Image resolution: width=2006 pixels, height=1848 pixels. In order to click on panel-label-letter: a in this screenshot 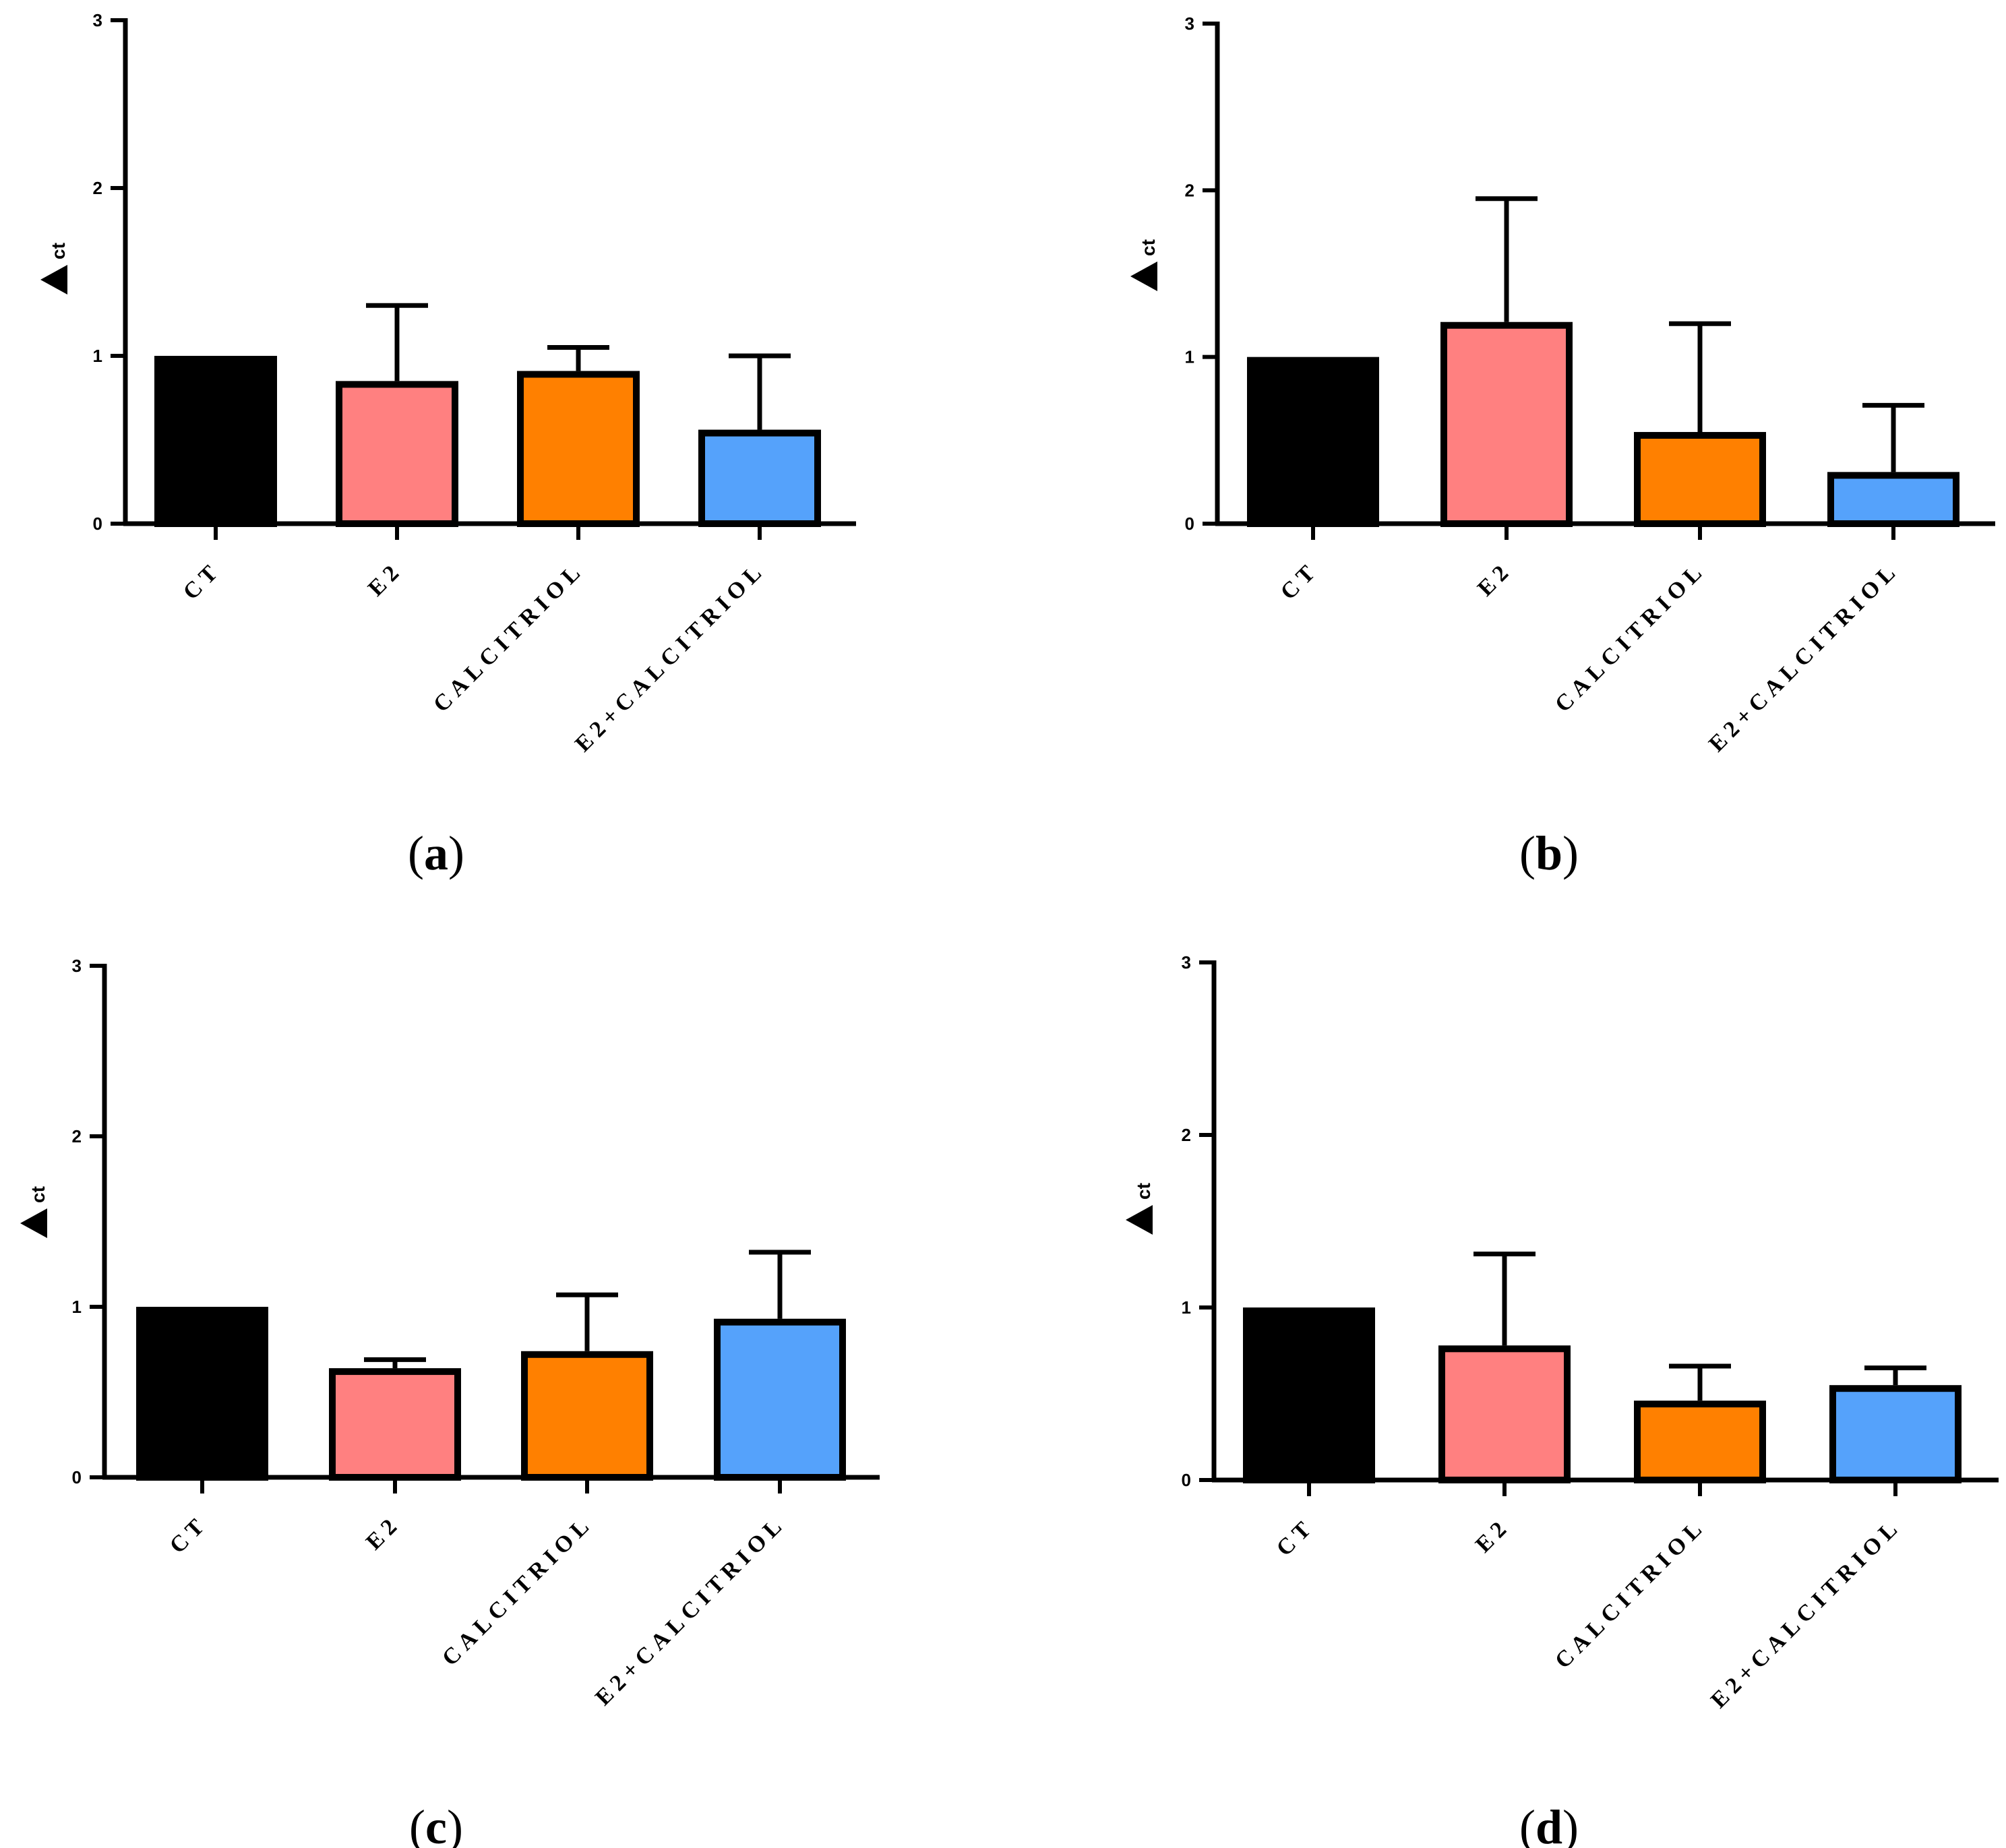, I will do `click(436, 853)`.